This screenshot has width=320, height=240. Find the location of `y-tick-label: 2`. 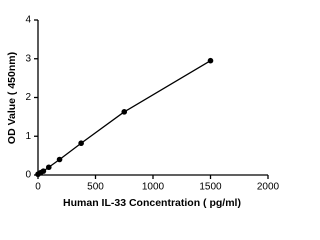

y-tick-label: 2 is located at coordinates (28, 97).